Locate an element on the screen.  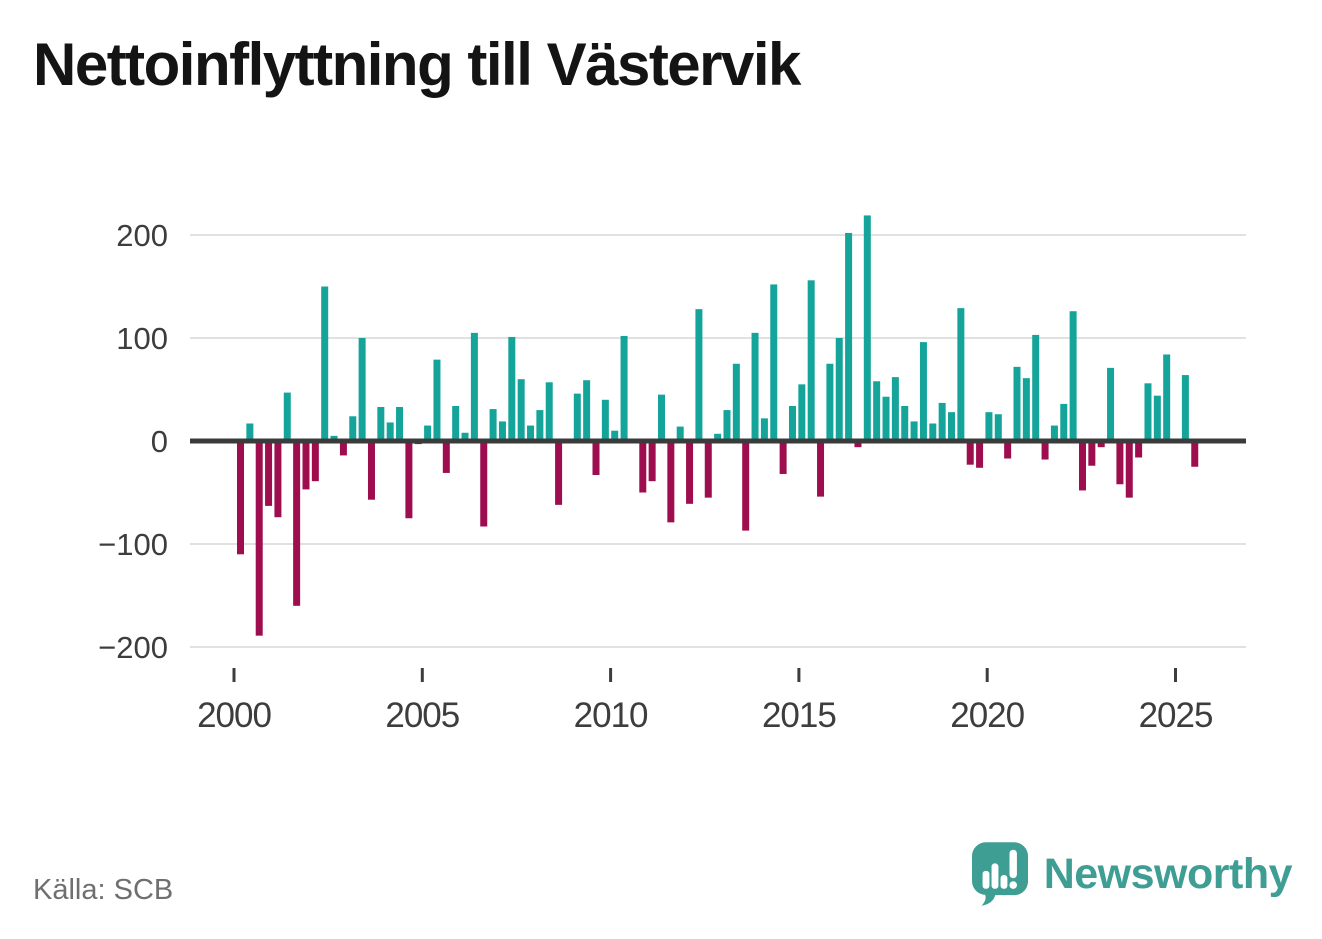
y-tick-label: 200 is located at coordinates (142, 235).